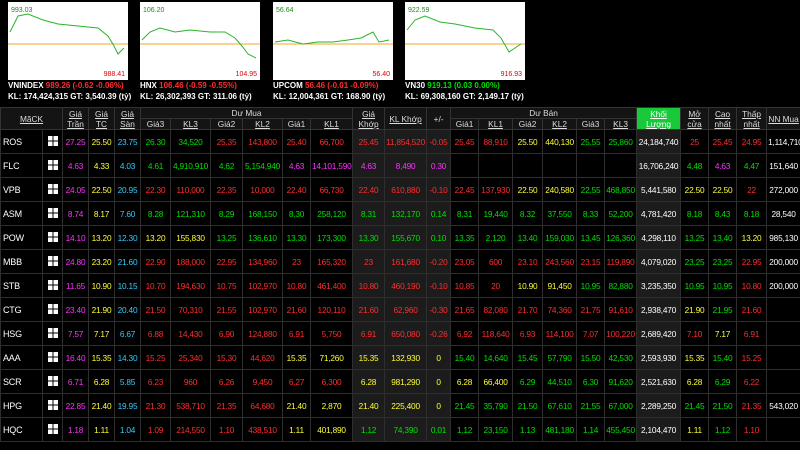  I want to click on cell: 188,000, so click(190, 261).